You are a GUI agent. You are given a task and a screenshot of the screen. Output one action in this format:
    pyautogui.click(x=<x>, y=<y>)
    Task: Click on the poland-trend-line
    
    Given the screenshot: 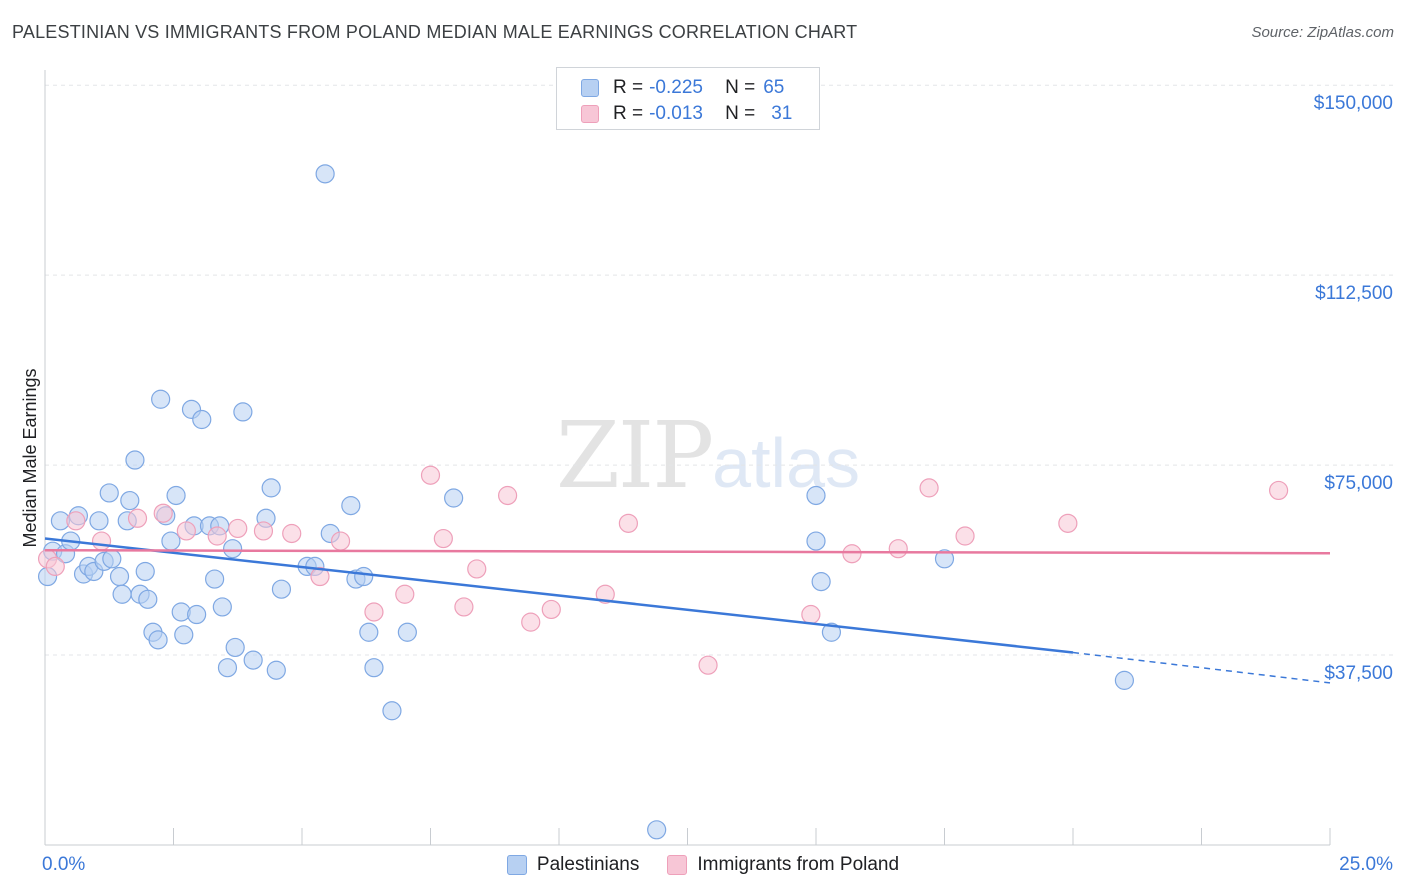 What is the action you would take?
    pyautogui.click(x=687, y=551)
    